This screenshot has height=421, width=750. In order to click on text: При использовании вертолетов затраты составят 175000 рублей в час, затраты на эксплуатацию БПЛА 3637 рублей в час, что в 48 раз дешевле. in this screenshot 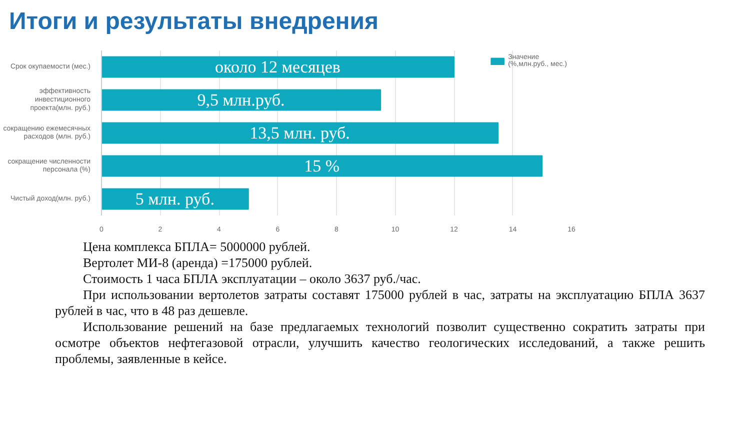, I will do `click(380, 303)`.